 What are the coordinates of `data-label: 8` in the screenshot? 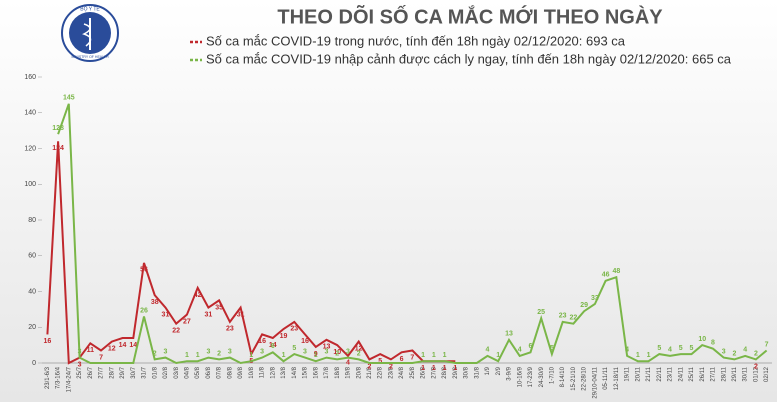 It's located at (713, 343).